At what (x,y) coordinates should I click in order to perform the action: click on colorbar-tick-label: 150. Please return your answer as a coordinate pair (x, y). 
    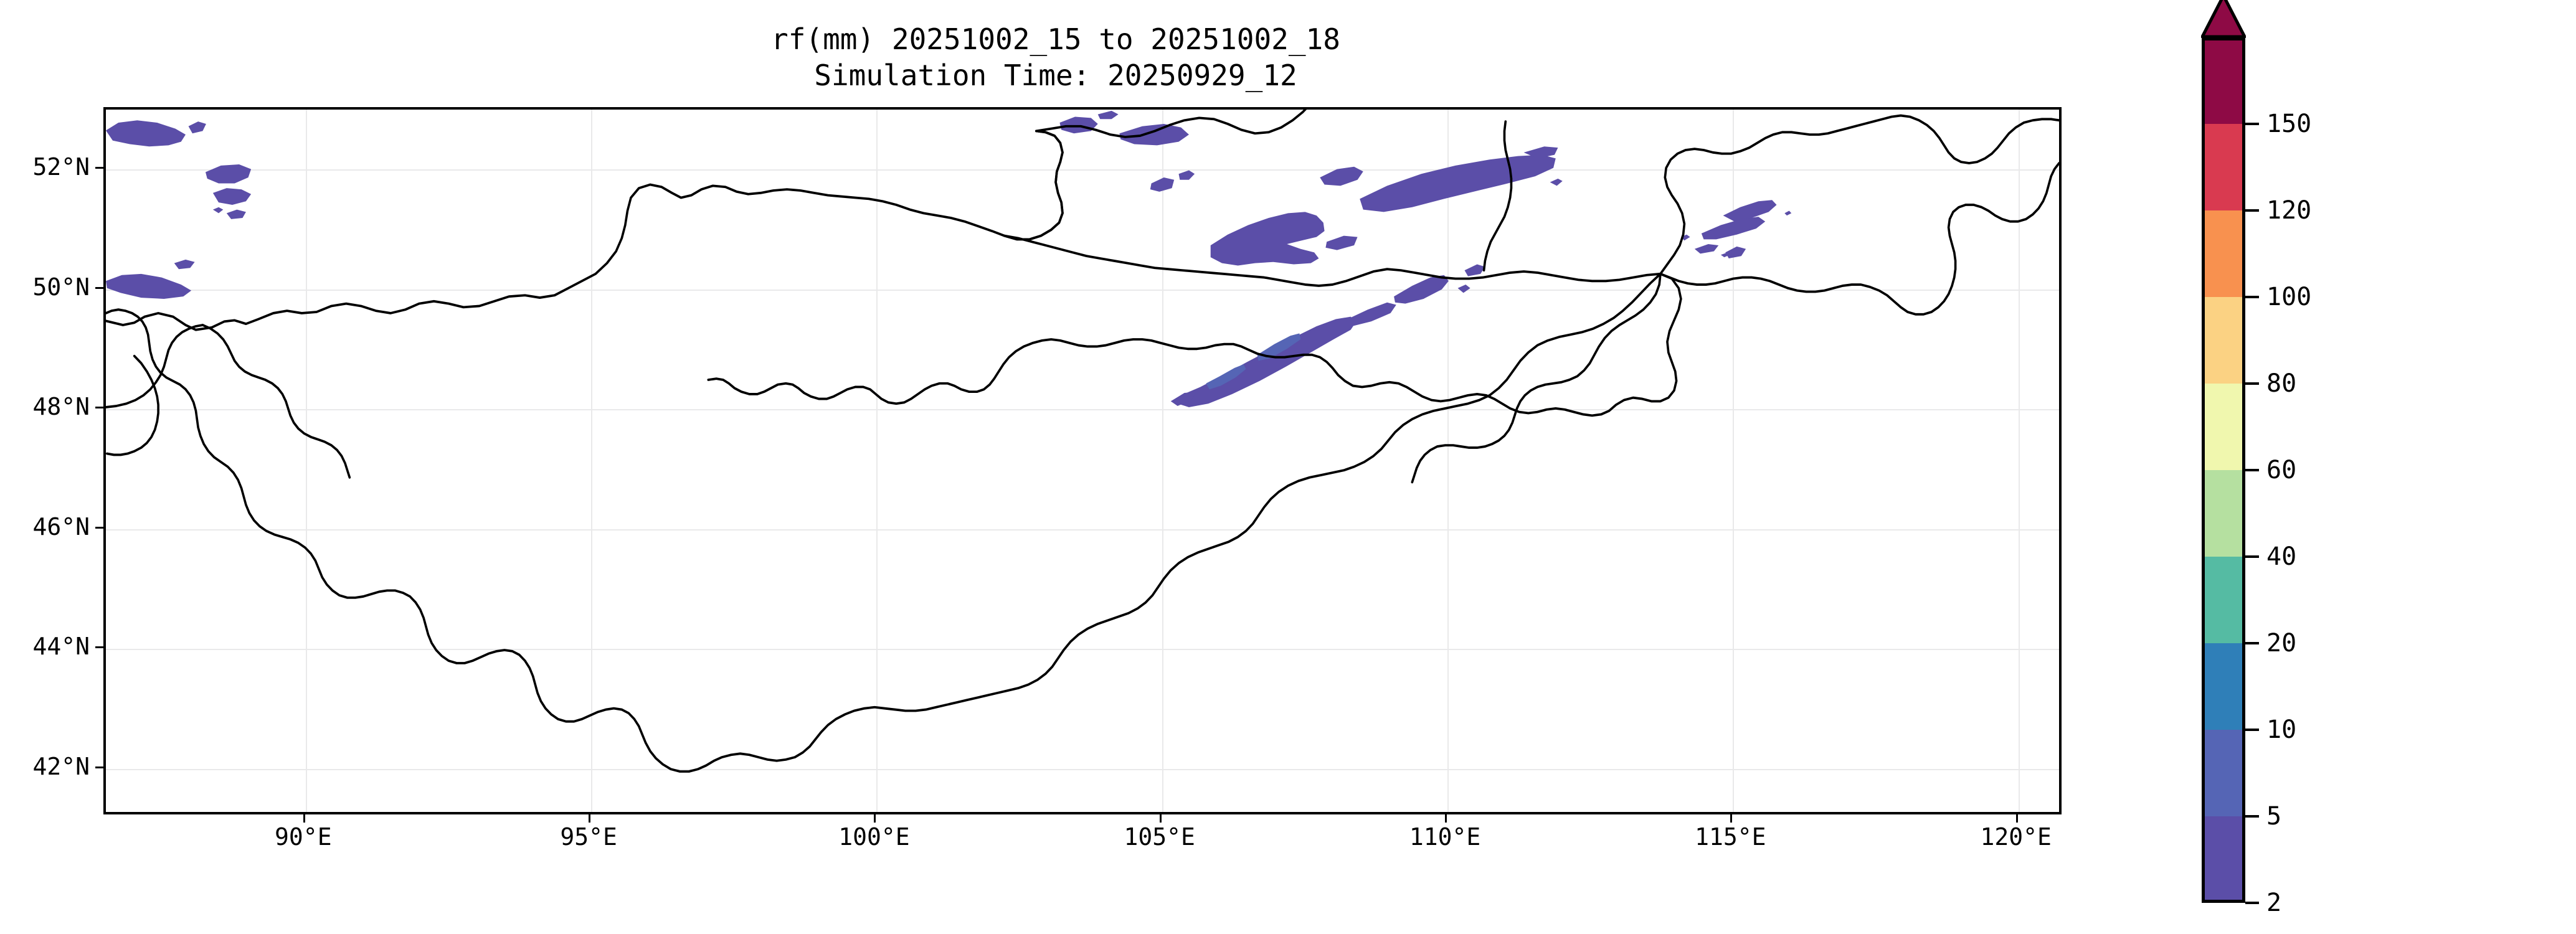
    Looking at the image, I should click on (2289, 124).